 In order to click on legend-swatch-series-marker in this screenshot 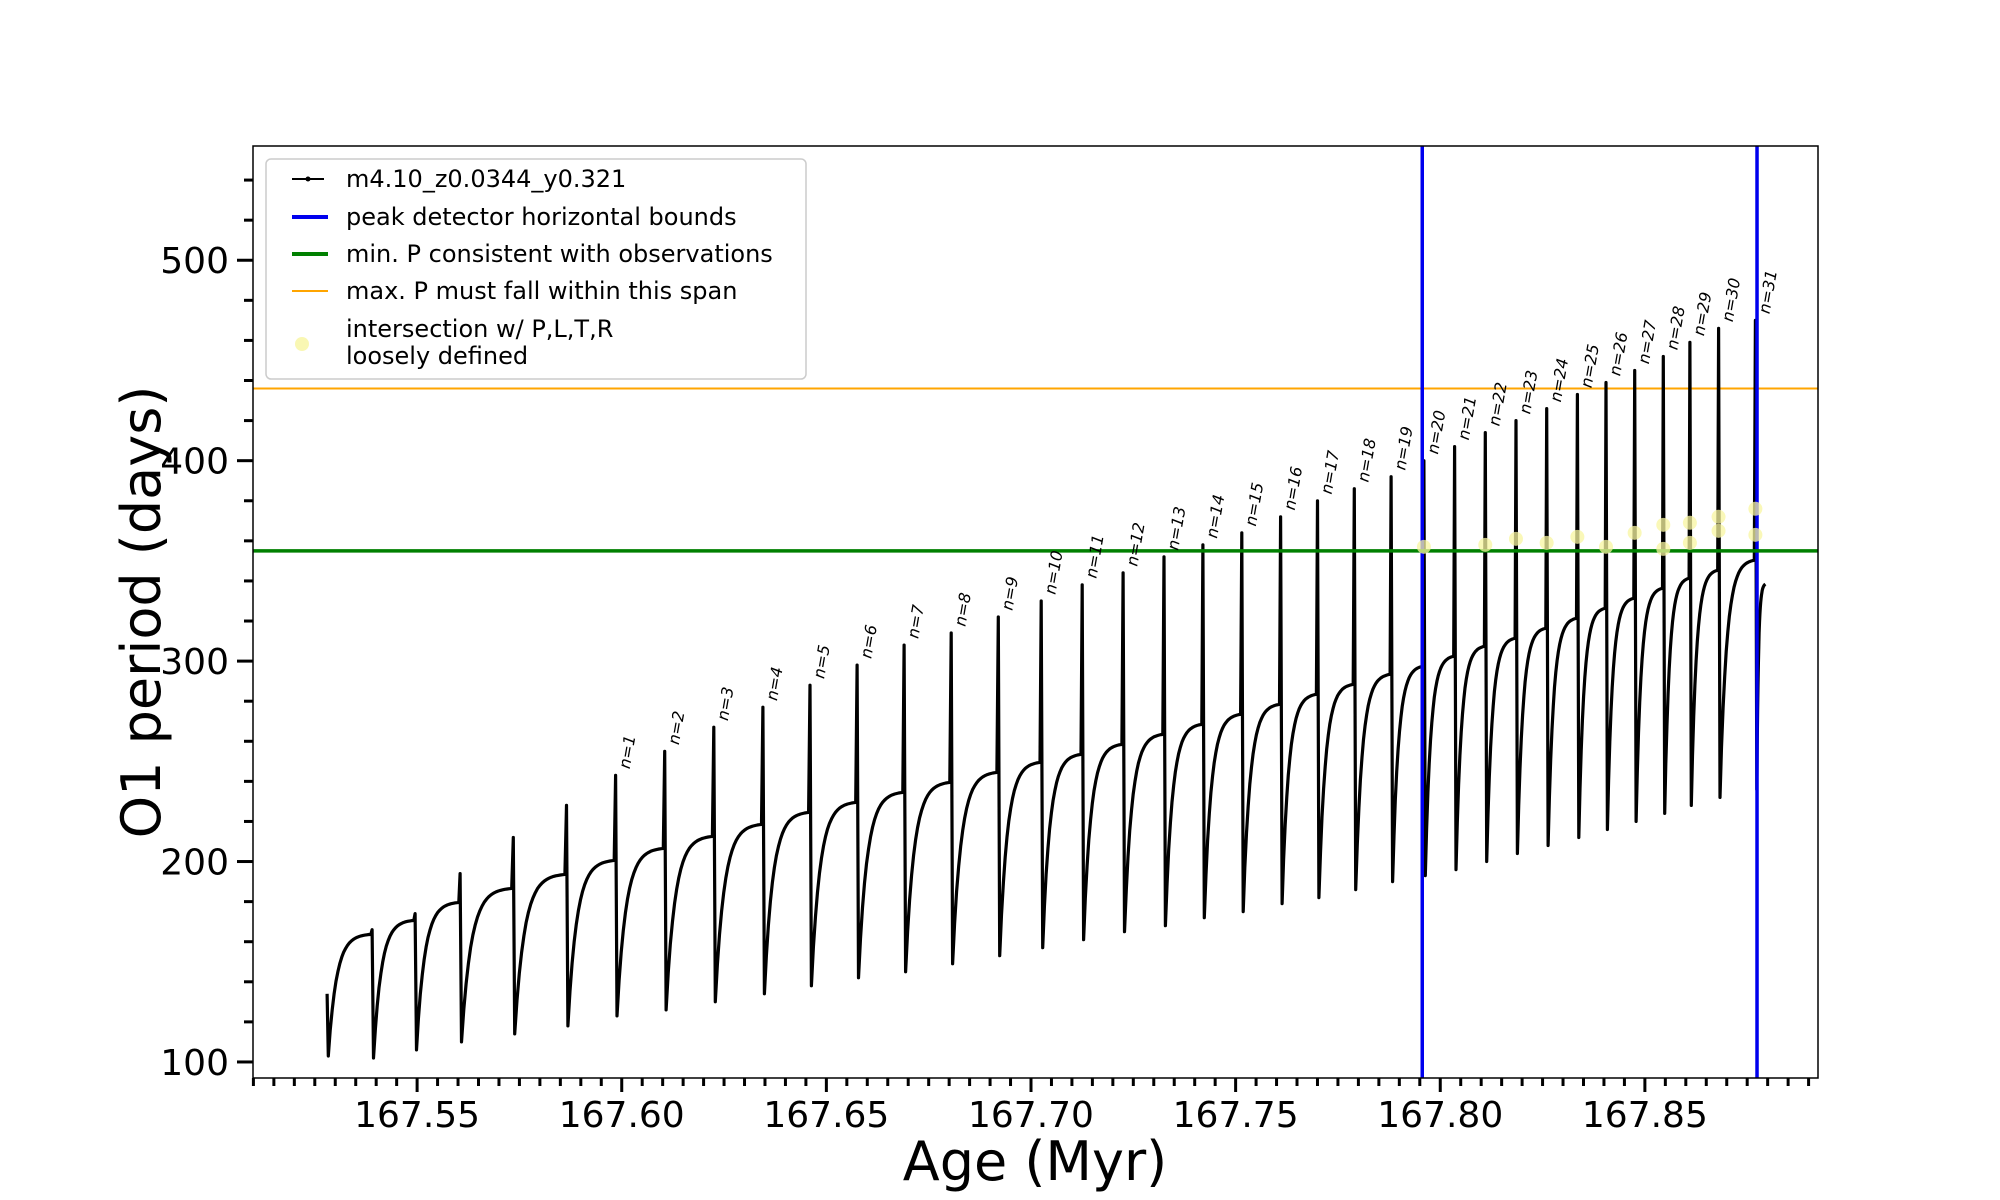, I will do `click(308, 179)`.